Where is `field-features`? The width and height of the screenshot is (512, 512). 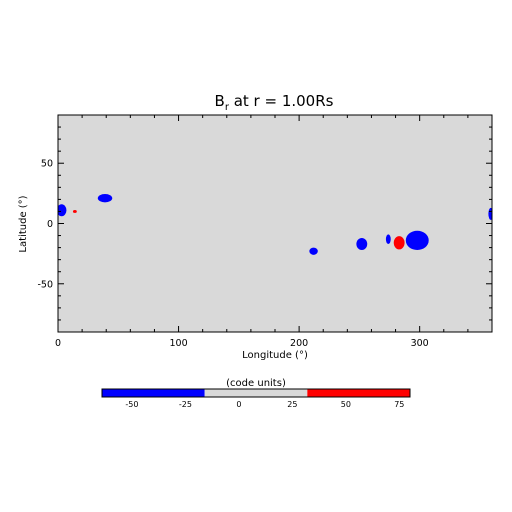 field-features is located at coordinates (275, 224).